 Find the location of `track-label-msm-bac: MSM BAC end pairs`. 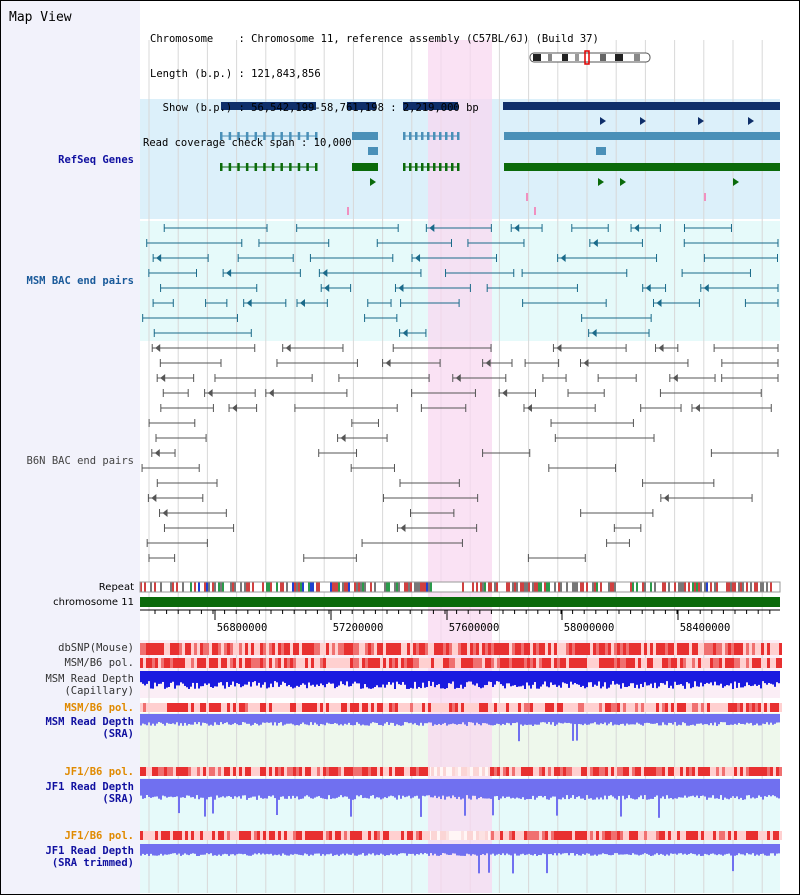

track-label-msm-bac: MSM BAC end pairs is located at coordinates (80, 281).